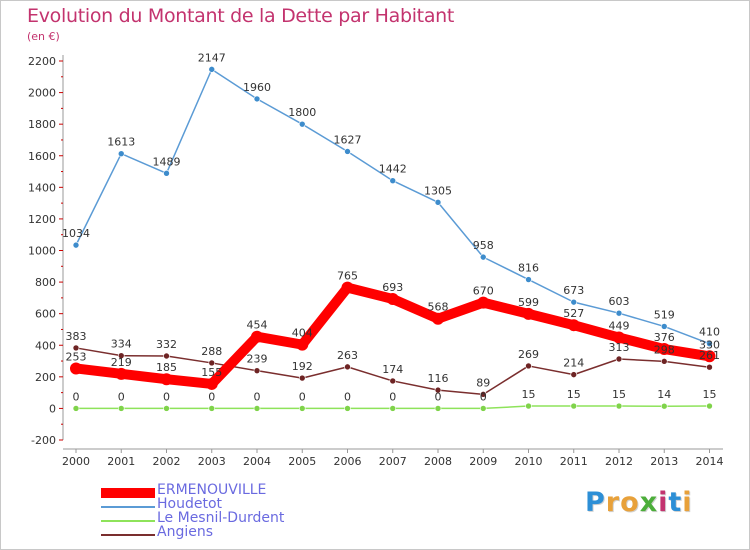  What do you see at coordinates (190, 504) in the screenshot?
I see `legend-label: Houdetot` at bounding box center [190, 504].